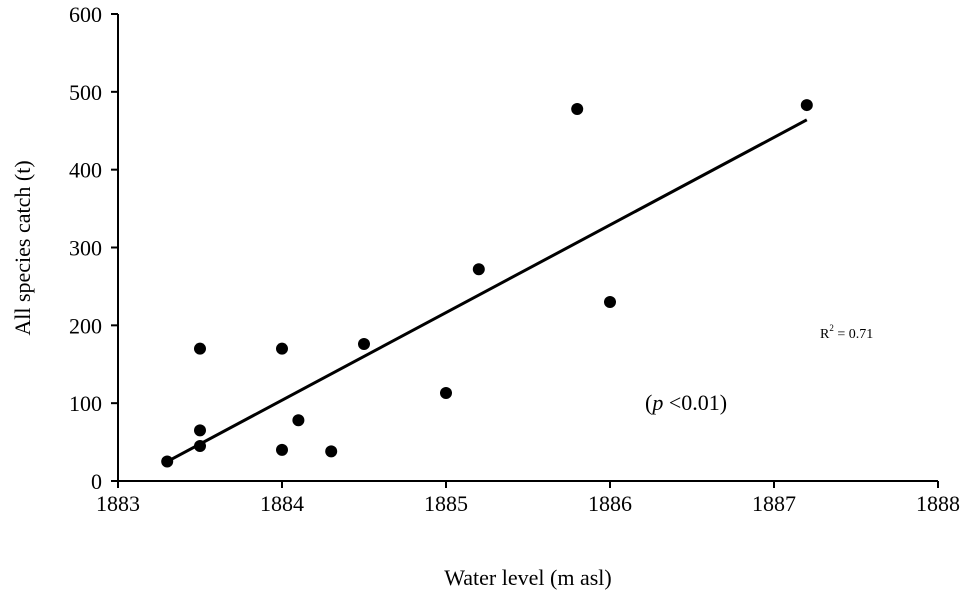 The image size is (967, 592). I want to click on r2-annotation: R2 = 0.71, so click(846, 332).